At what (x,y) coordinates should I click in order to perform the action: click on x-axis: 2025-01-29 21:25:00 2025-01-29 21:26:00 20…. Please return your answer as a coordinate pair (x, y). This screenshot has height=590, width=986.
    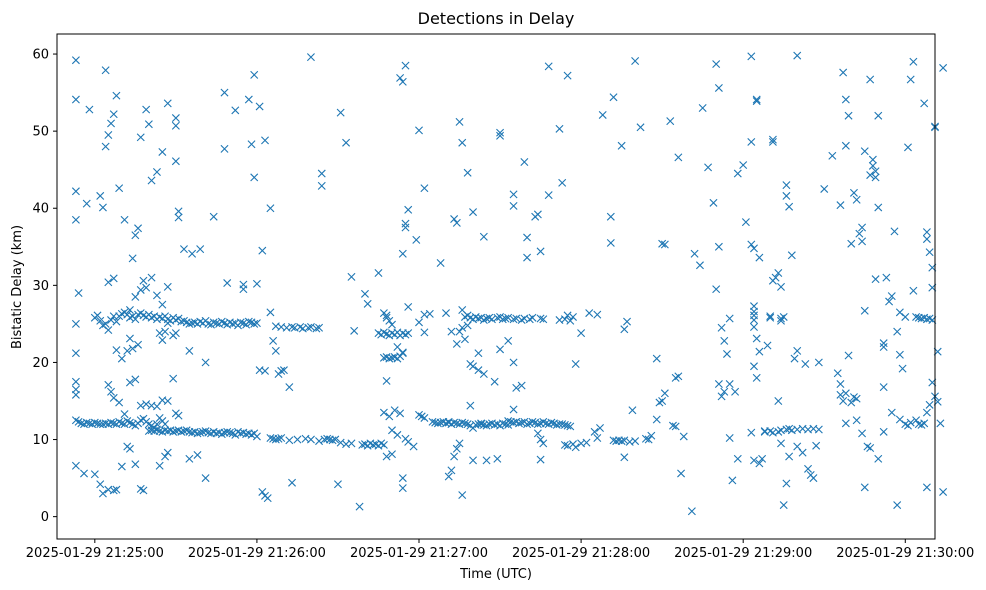
    Looking at the image, I should click on (500, 550).